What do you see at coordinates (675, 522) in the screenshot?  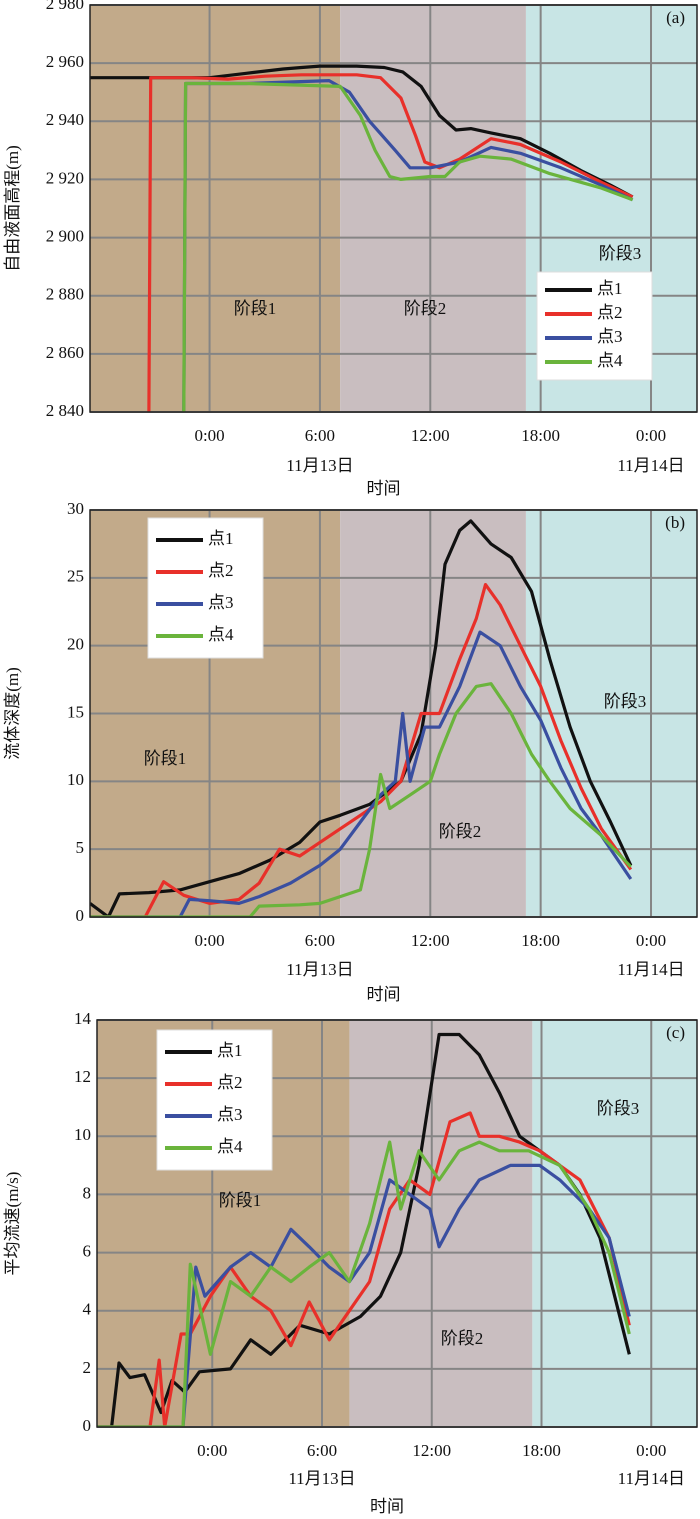 I see `panel-label: (b)` at bounding box center [675, 522].